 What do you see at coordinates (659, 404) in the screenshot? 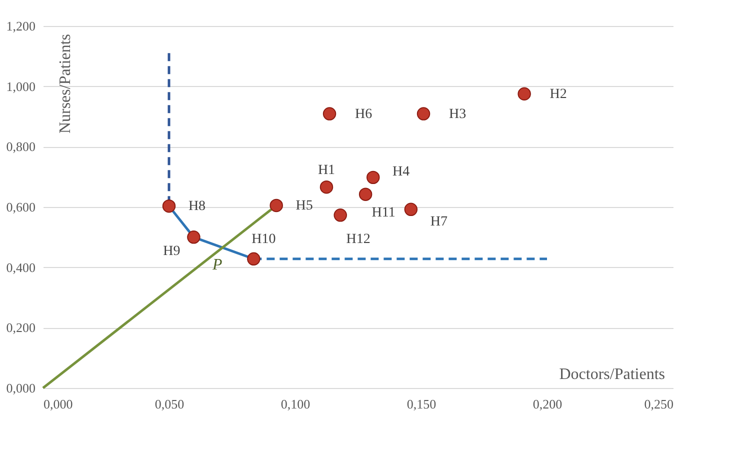
I see `x-tick-label: 0,250` at bounding box center [659, 404].